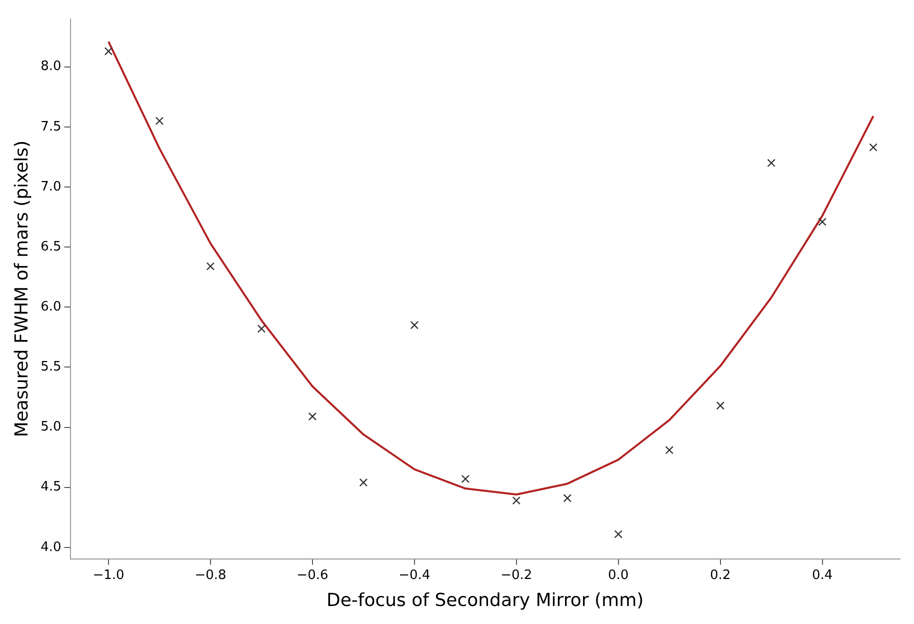  What do you see at coordinates (51, 547) in the screenshot?
I see `y-tick-label: 4.0` at bounding box center [51, 547].